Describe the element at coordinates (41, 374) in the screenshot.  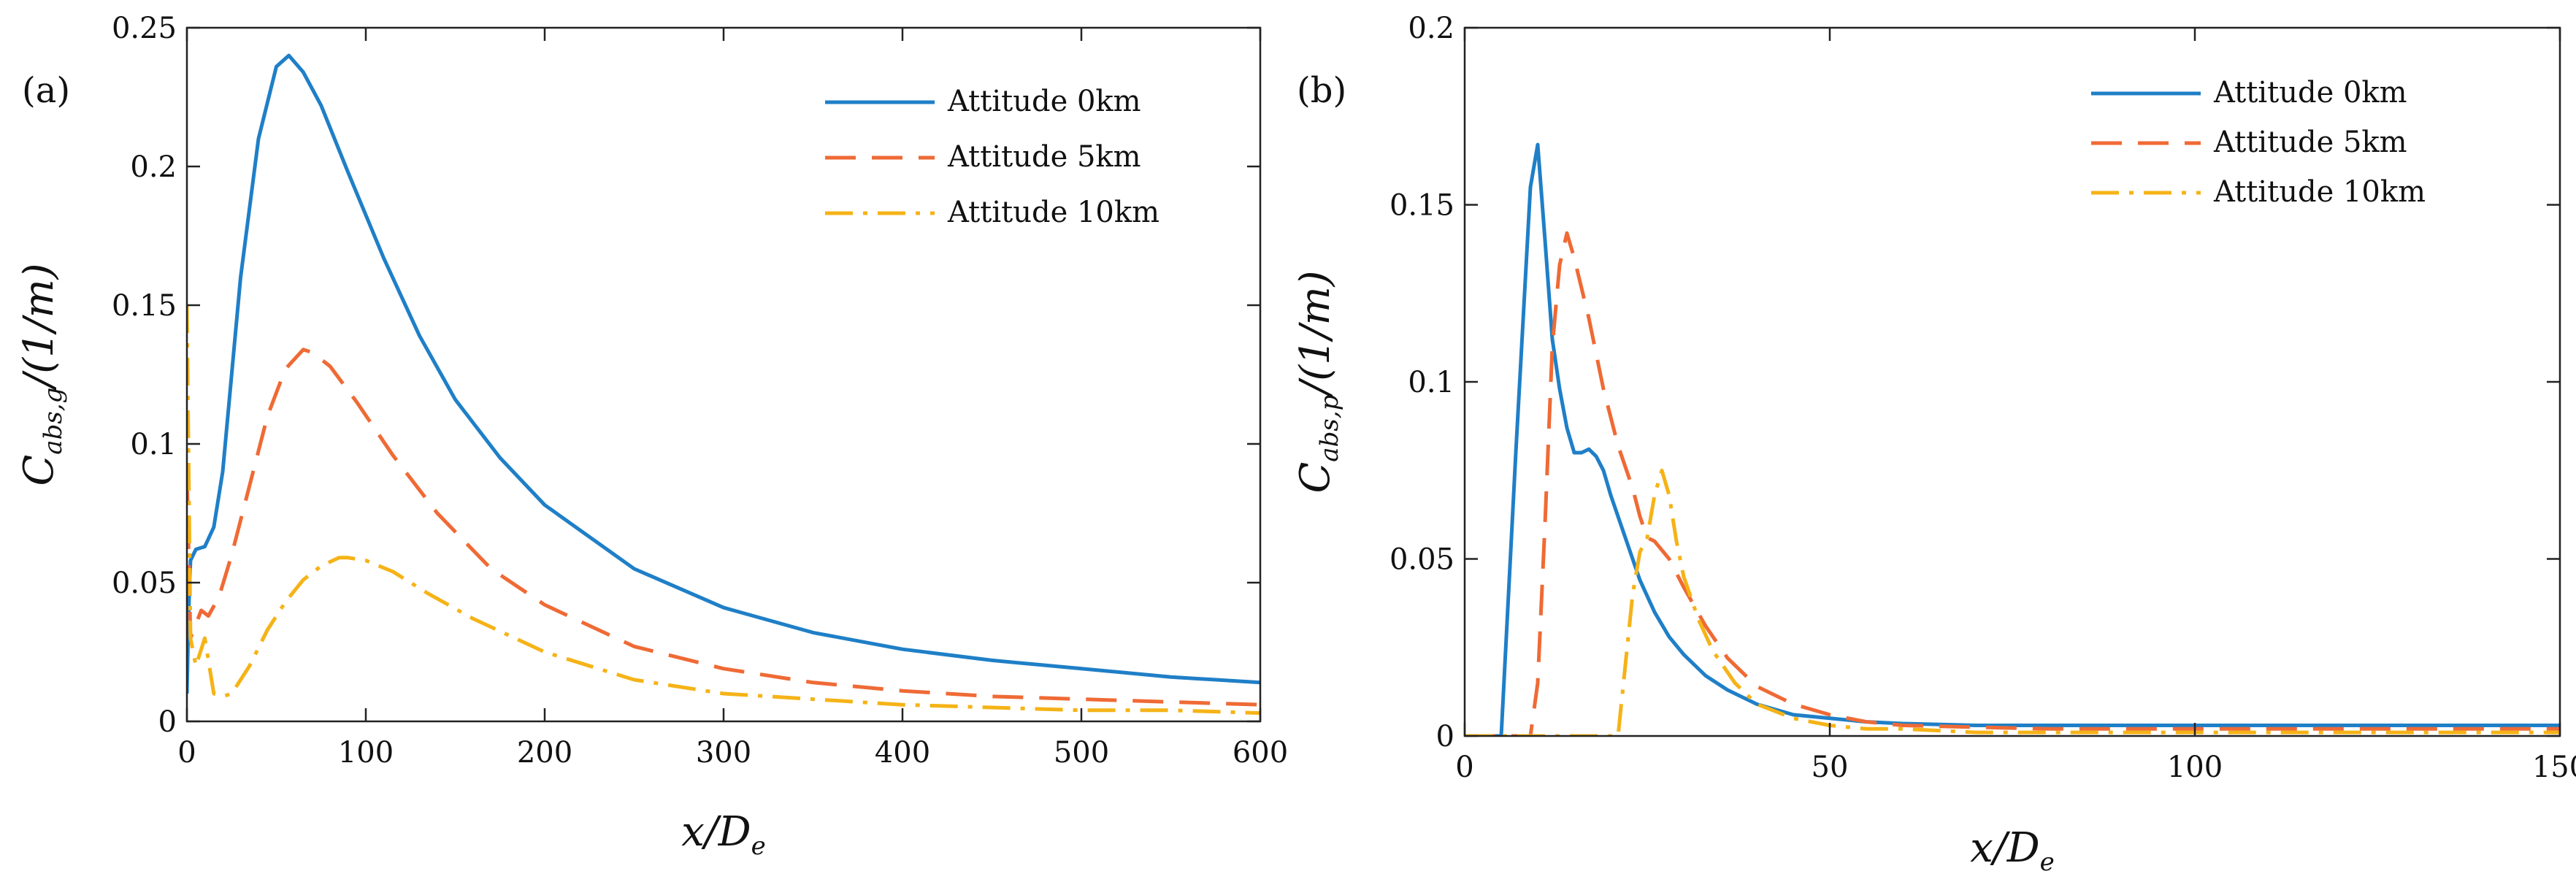
I see `y-axis-label: Cabs,g/(1/m)` at that location.